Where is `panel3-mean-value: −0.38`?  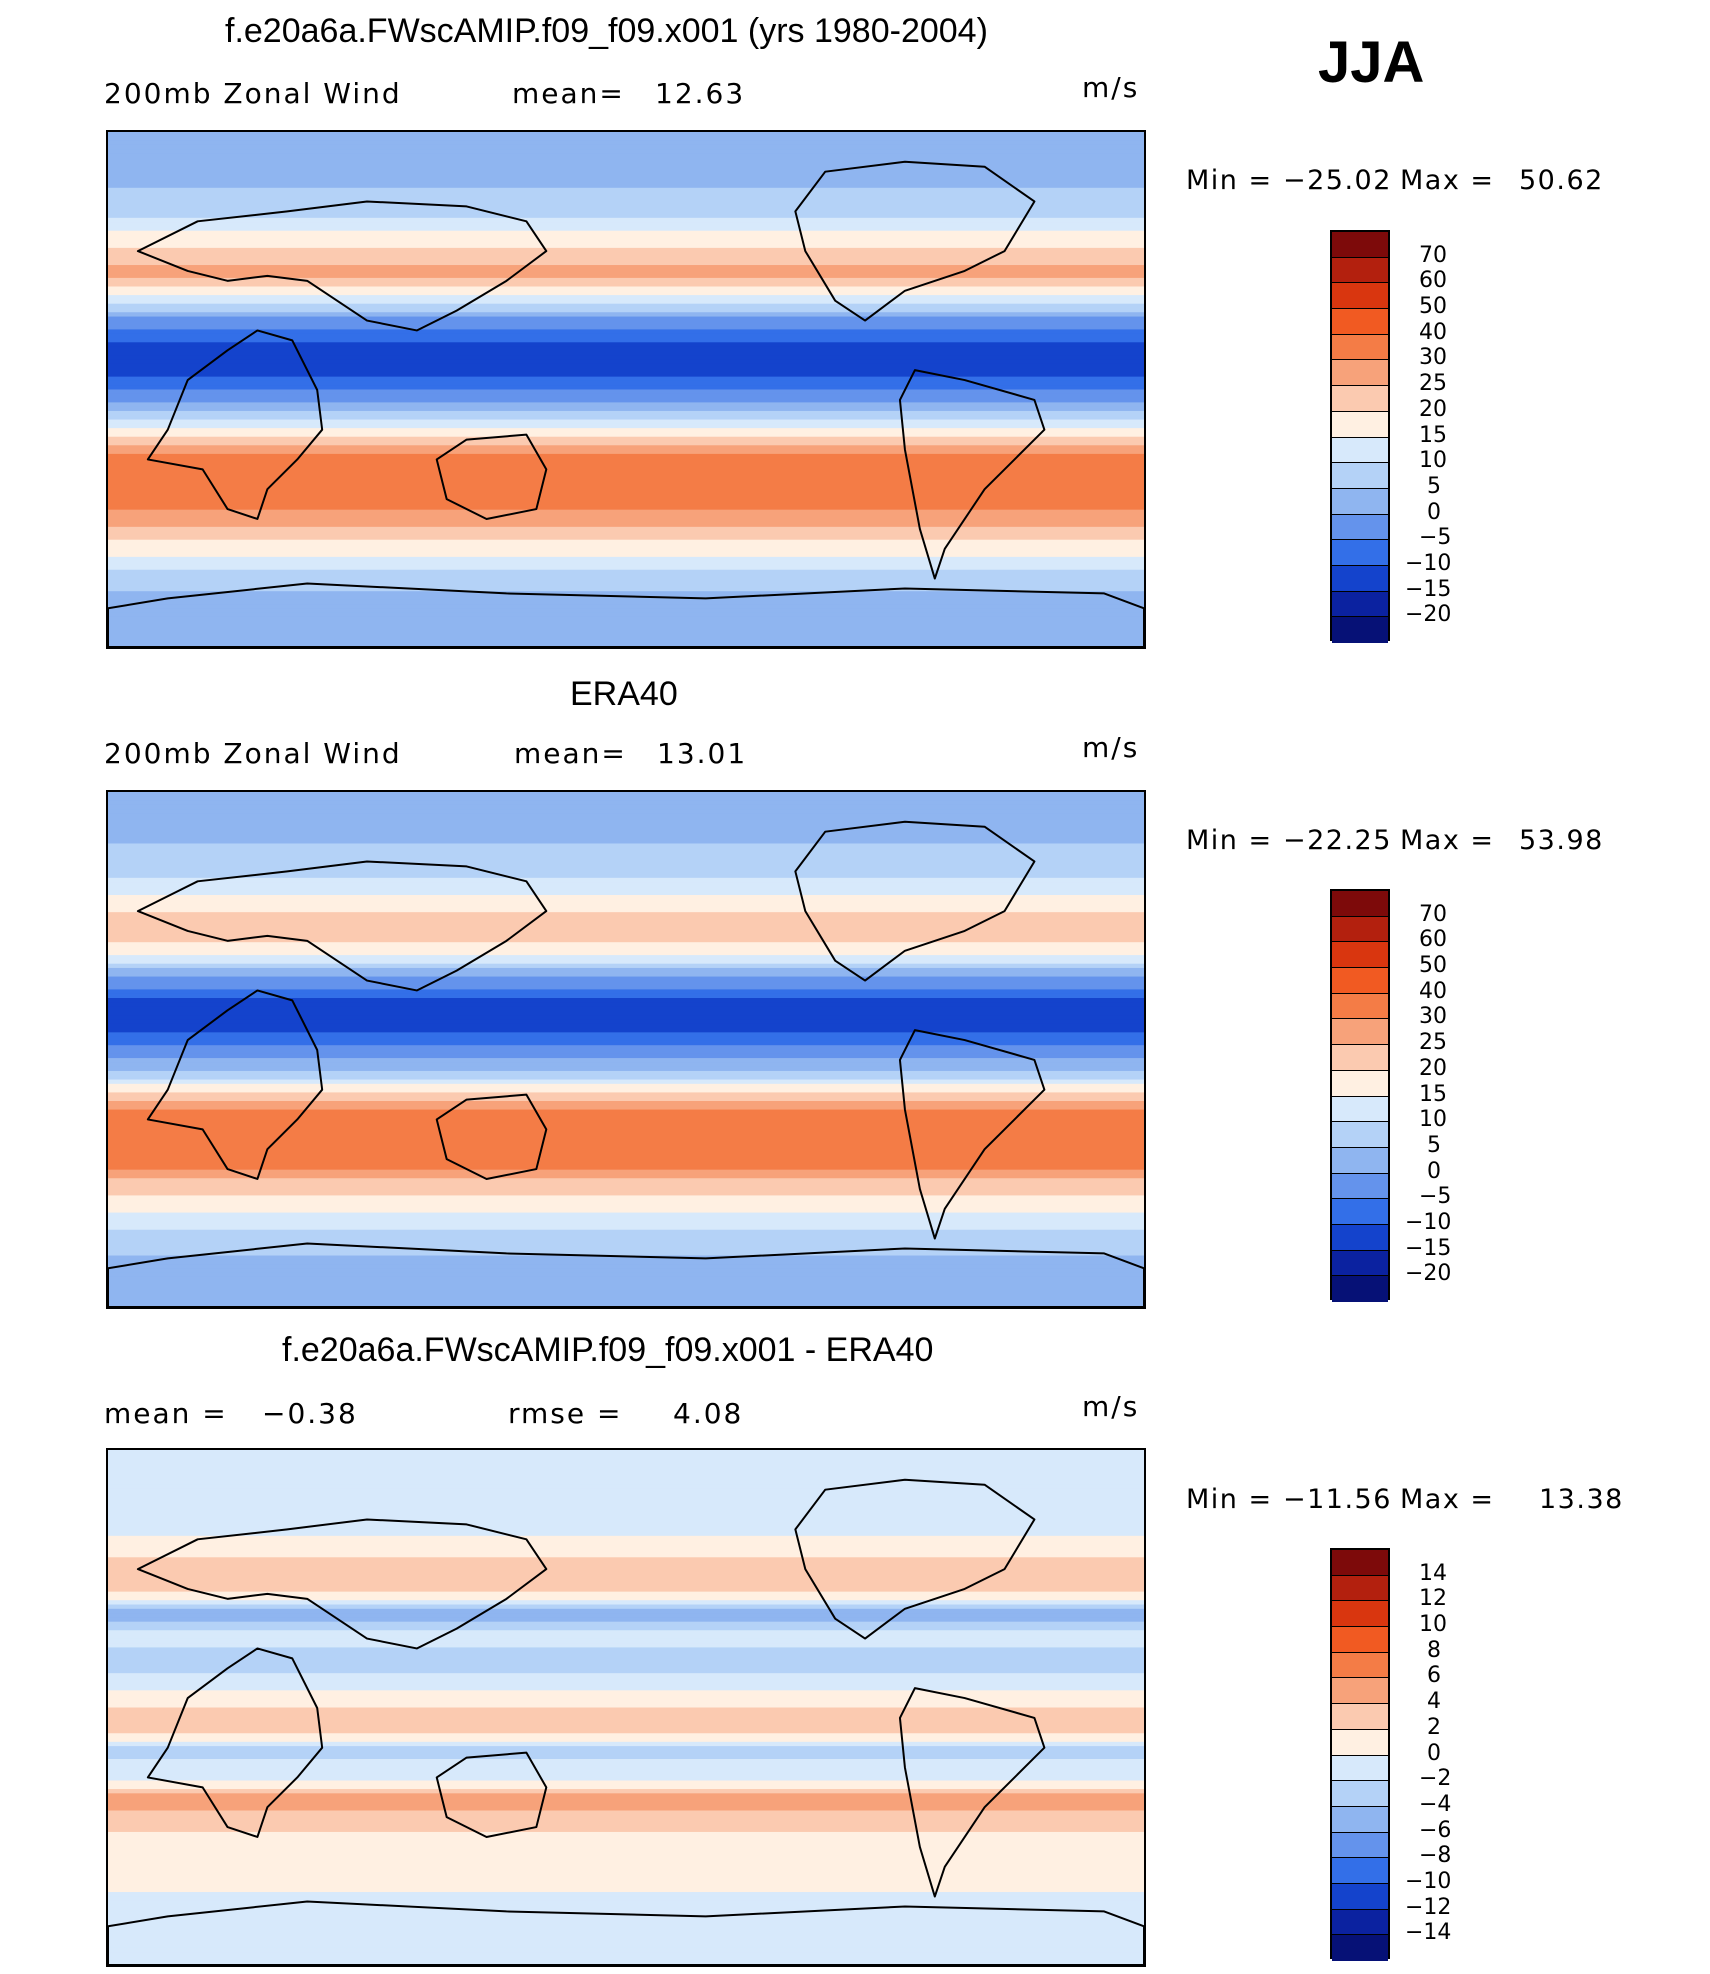 panel3-mean-value: −0.38 is located at coordinates (310, 1413).